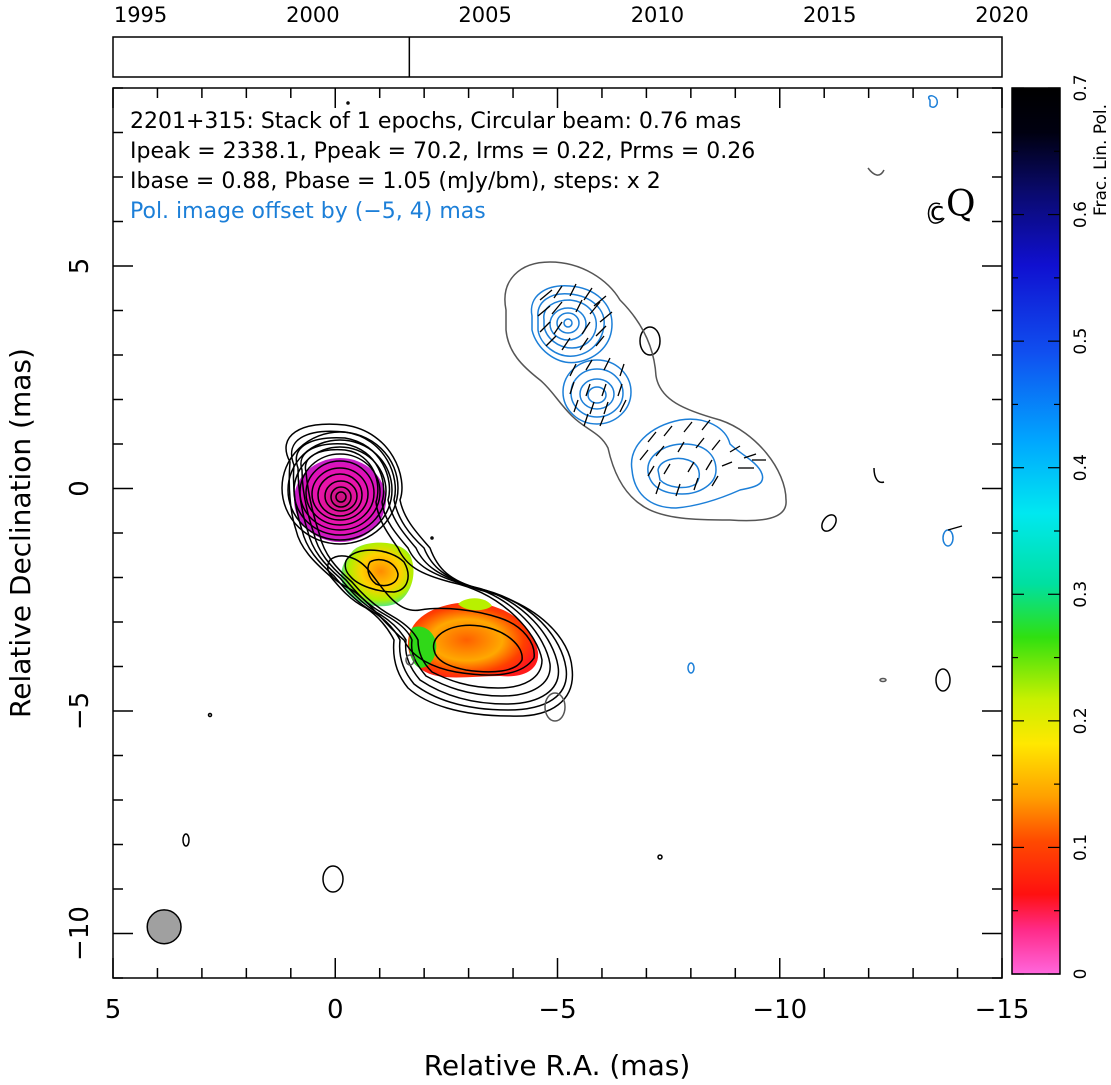 This screenshot has width=1111, height=1085. What do you see at coordinates (571, 15) in the screenshot?
I see `timeline-labels: 1995 2000 2005 2010 2015 2020` at bounding box center [571, 15].